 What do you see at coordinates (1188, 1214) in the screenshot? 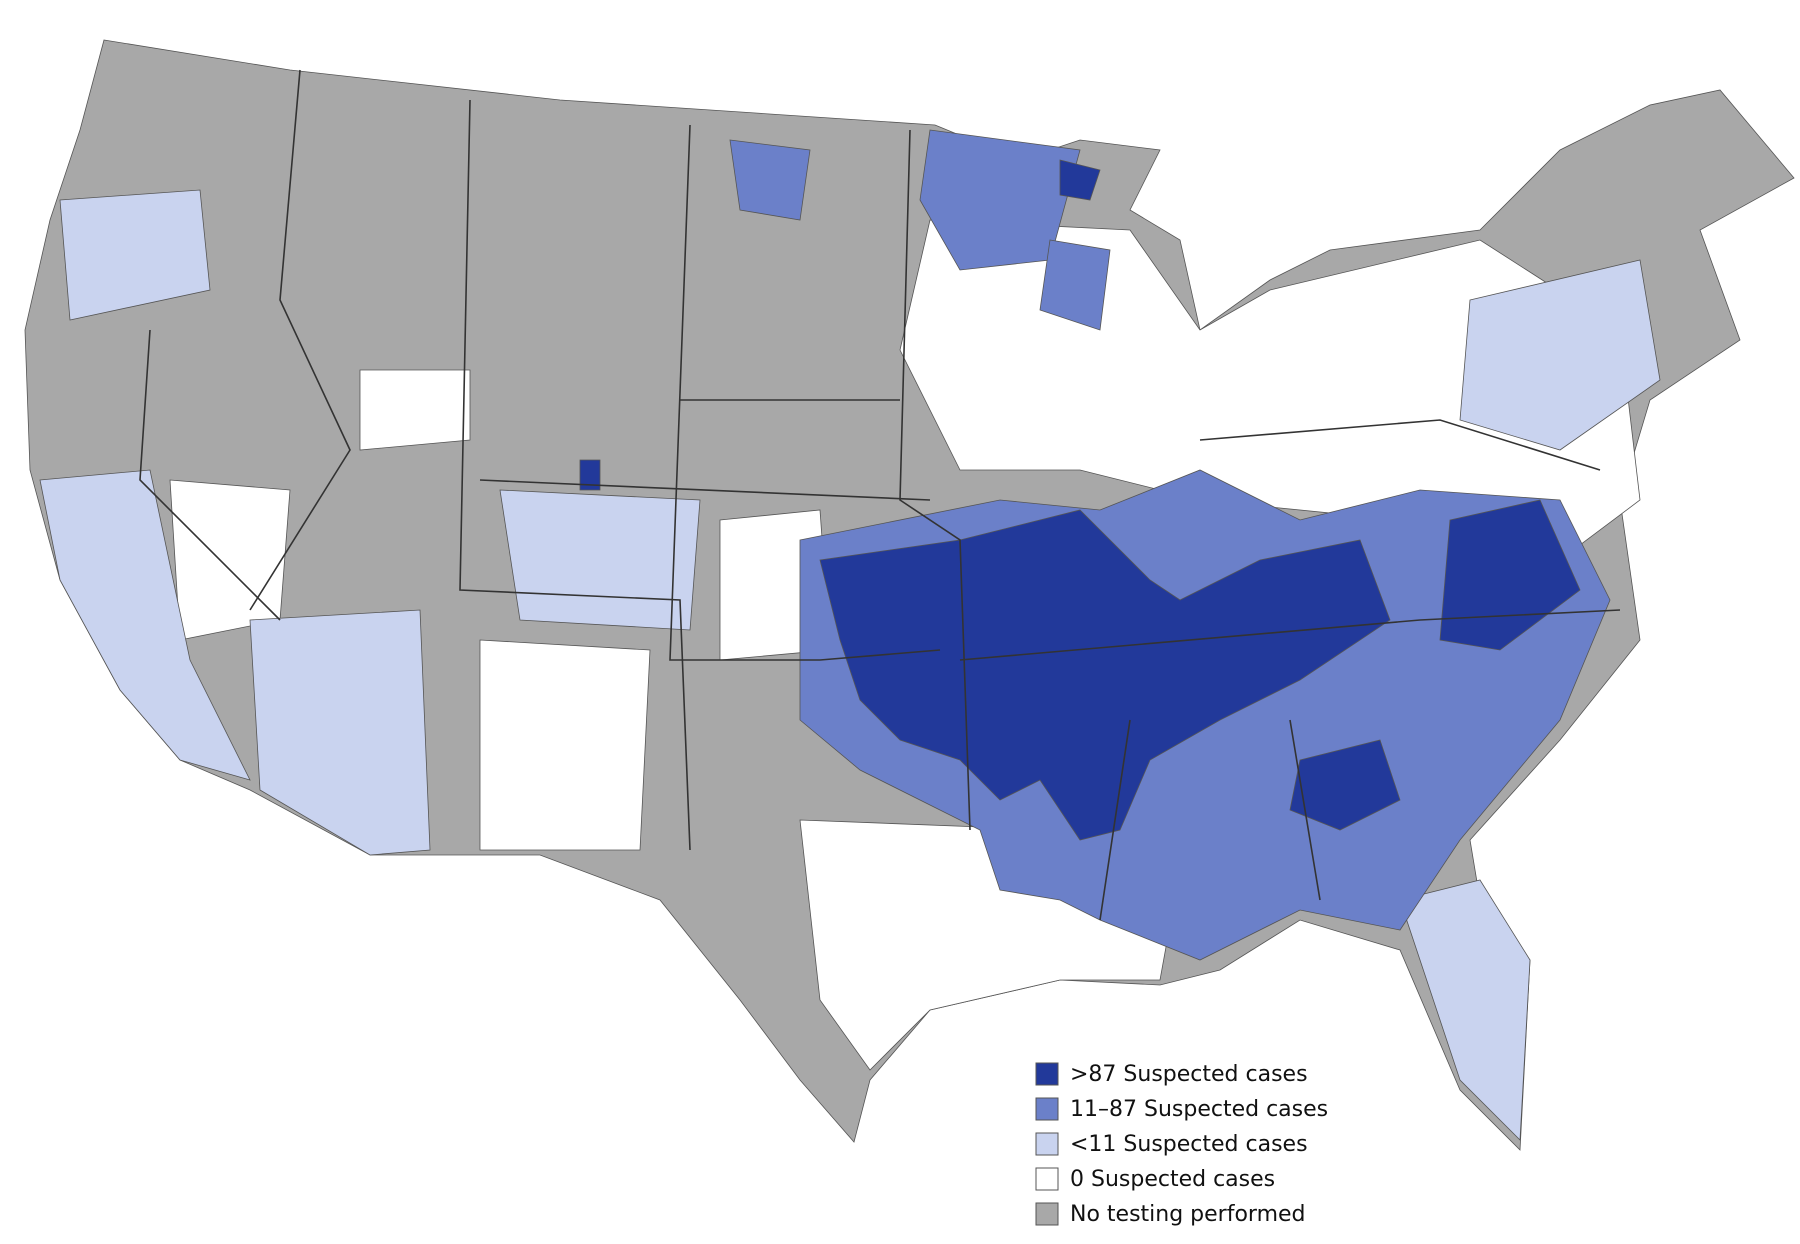
I see `legend-label: No testing performed` at bounding box center [1188, 1214].